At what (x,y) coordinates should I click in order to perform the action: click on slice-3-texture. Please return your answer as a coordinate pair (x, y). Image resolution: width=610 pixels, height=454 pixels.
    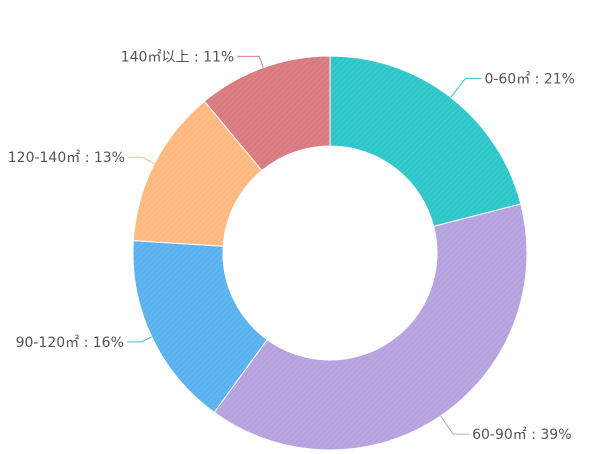
    Looking at the image, I should click on (200, 326).